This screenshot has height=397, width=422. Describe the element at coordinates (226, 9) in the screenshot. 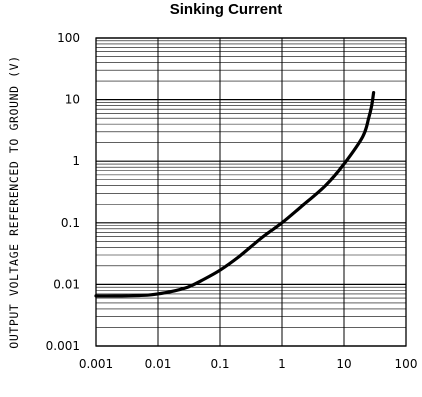

I see `chart-title: Sinking Current` at that location.